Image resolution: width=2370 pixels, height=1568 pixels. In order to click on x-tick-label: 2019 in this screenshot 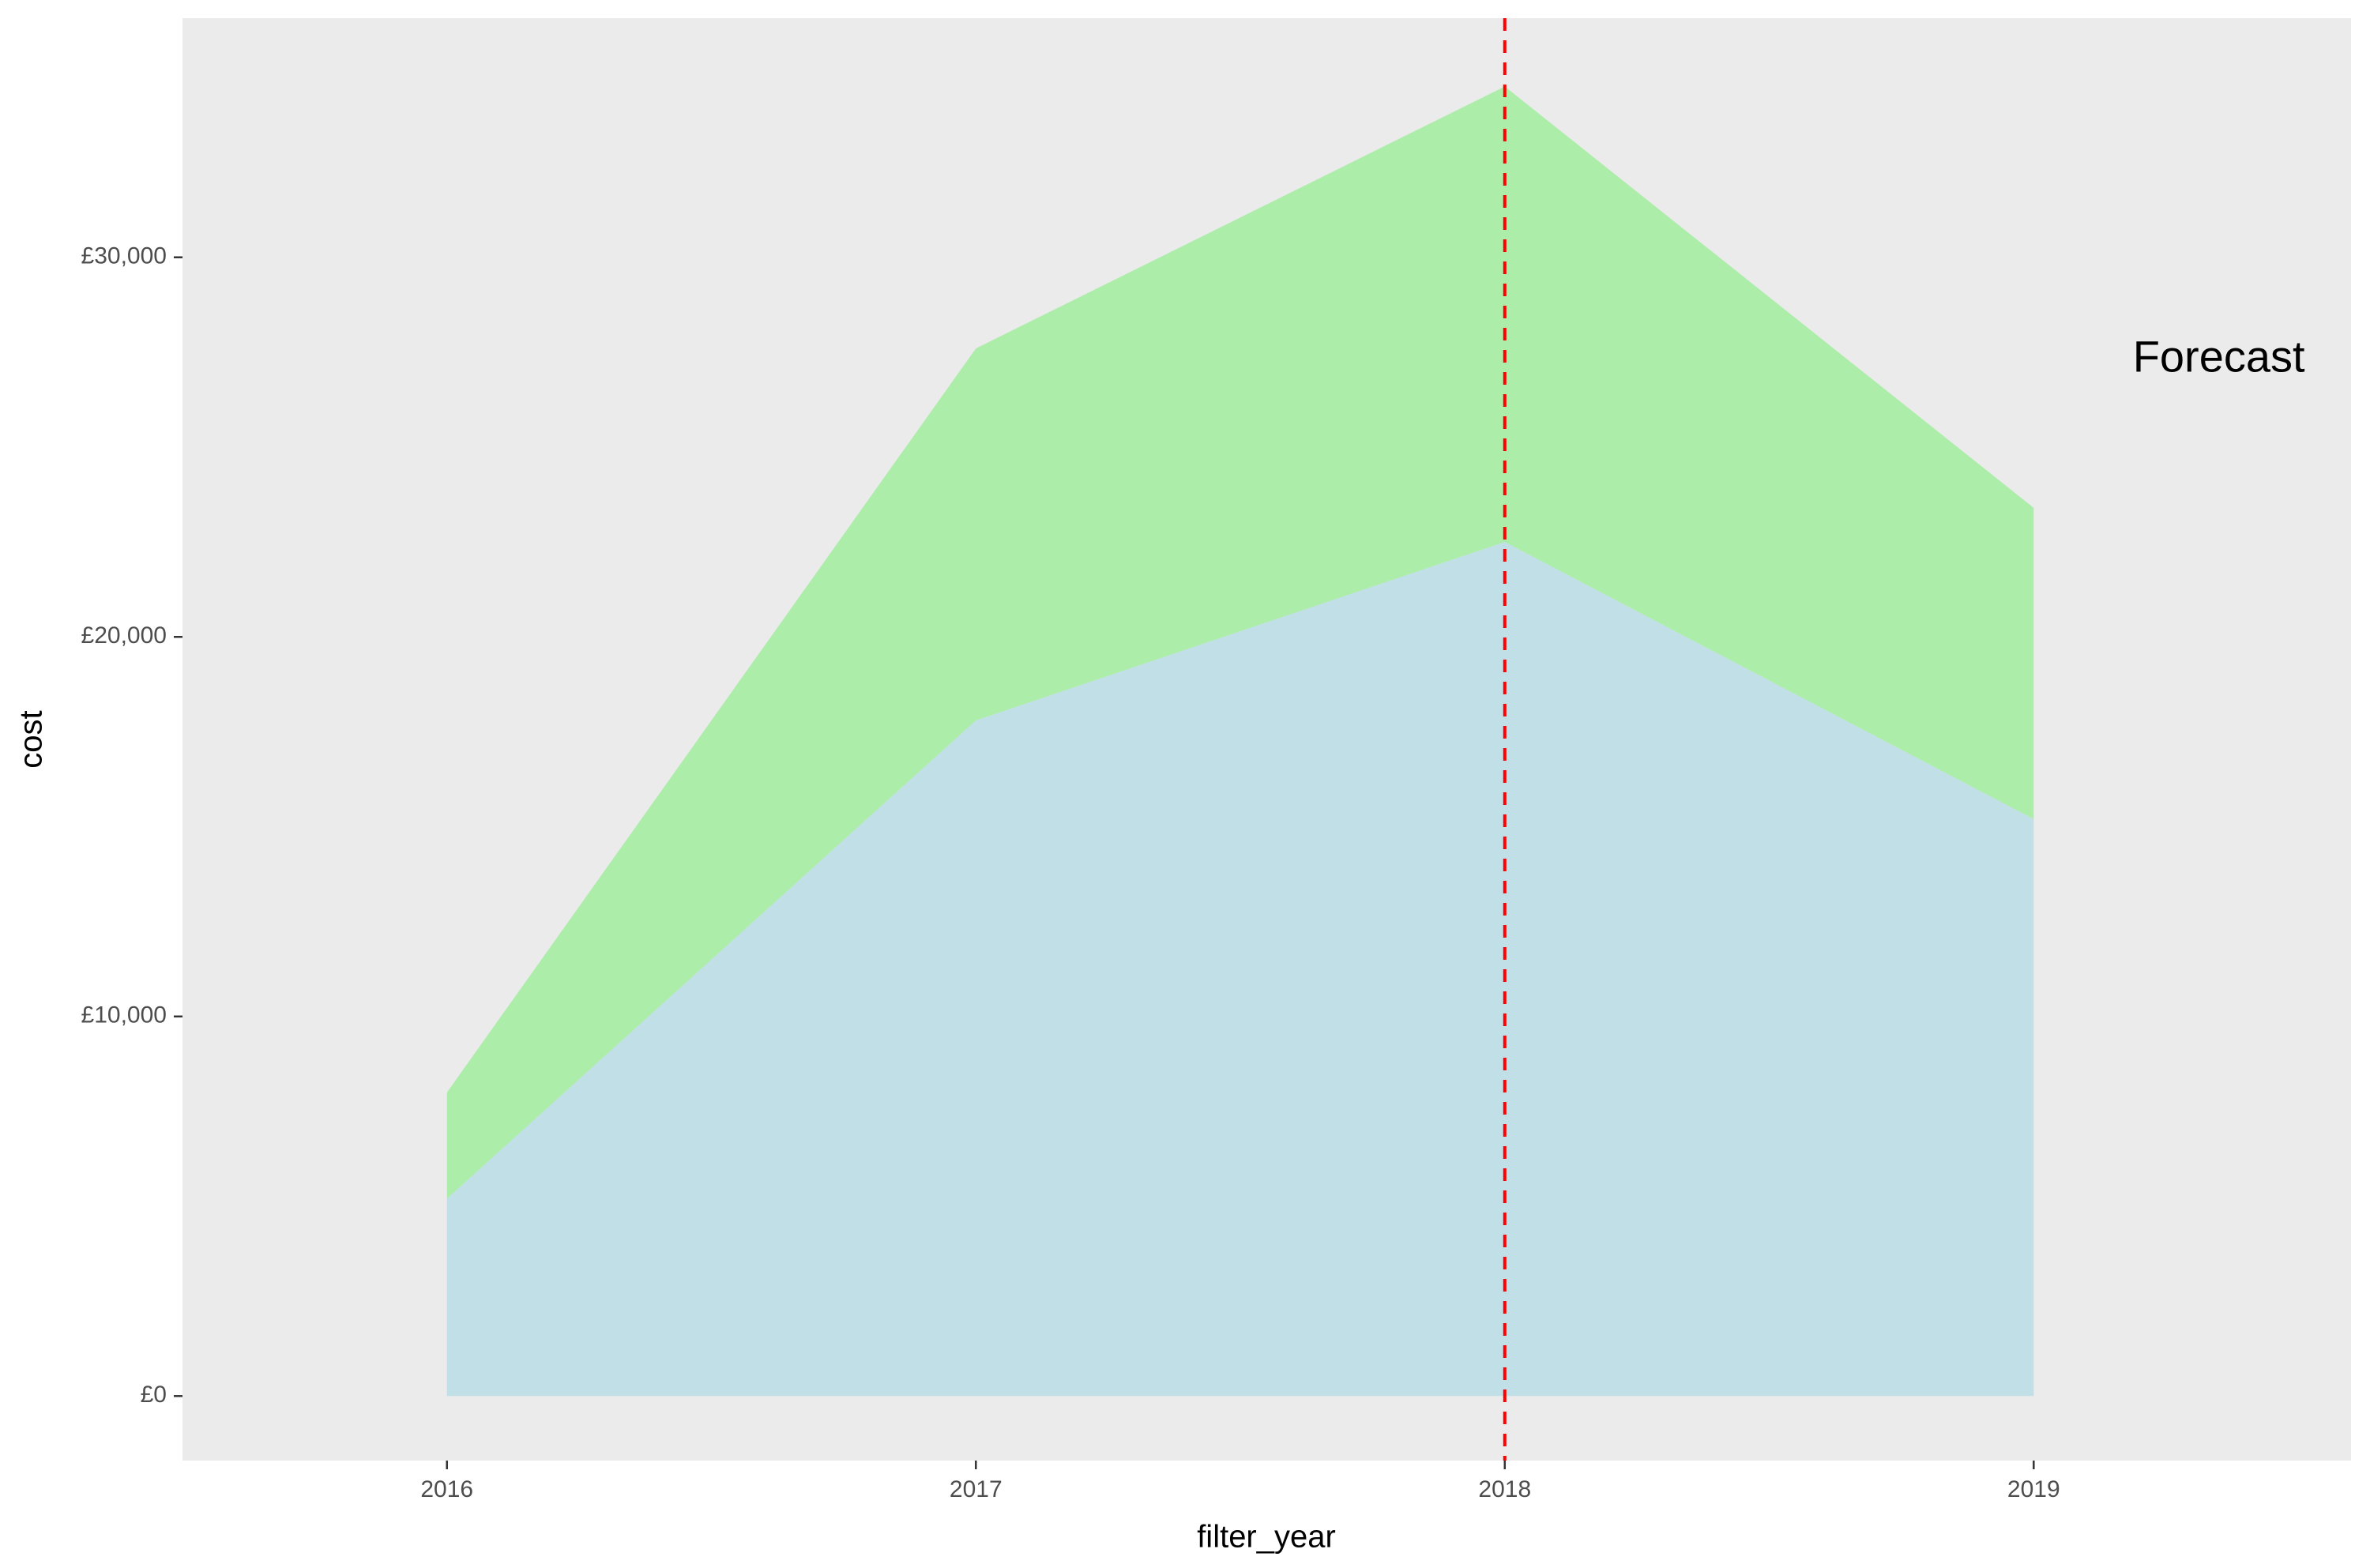, I will do `click(2034, 1489)`.